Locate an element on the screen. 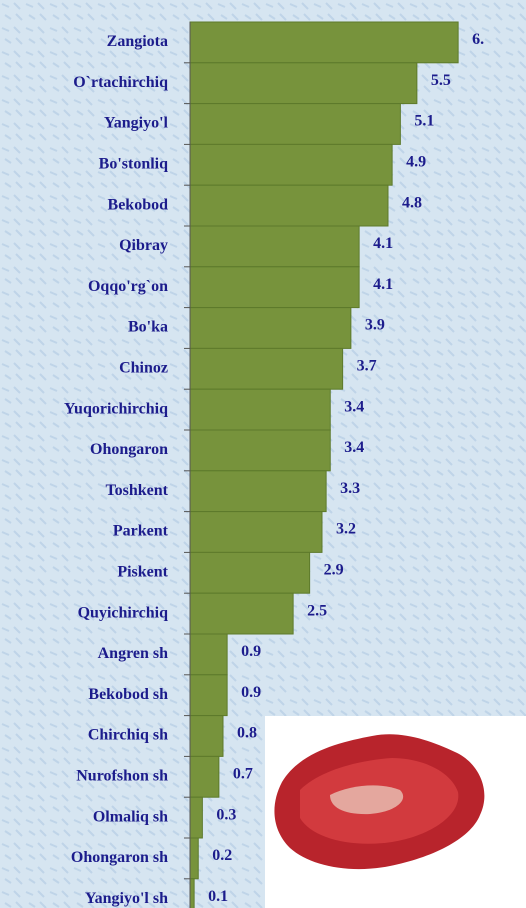 This screenshot has height=908, width=526. category-label: O`rtachirchiq is located at coordinates (120, 82).